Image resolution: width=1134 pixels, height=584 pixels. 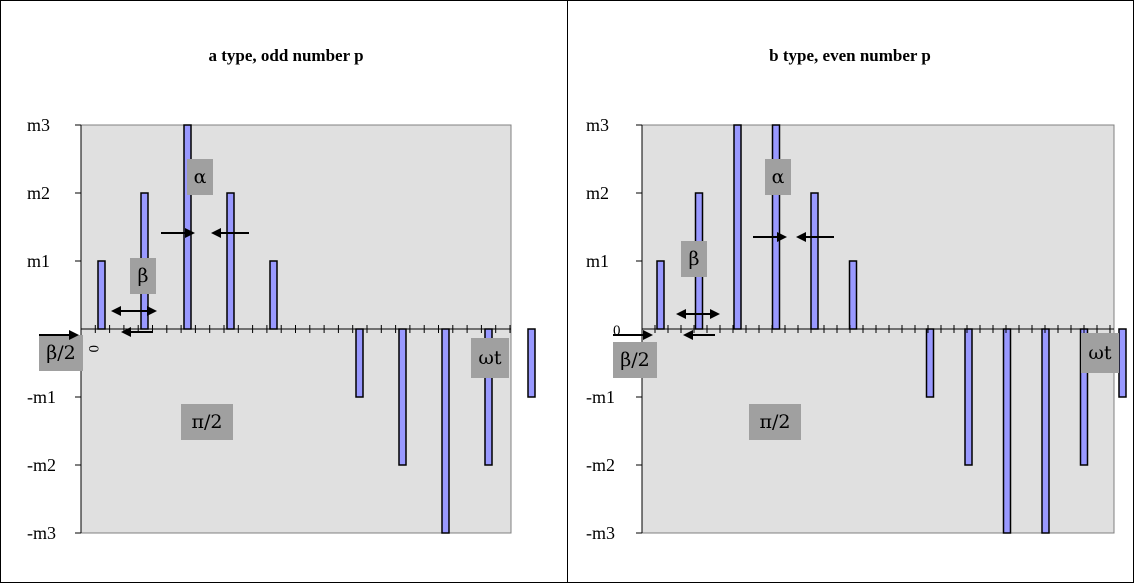 I want to click on chart-title: a type, odd number p, so click(x=285, y=55).